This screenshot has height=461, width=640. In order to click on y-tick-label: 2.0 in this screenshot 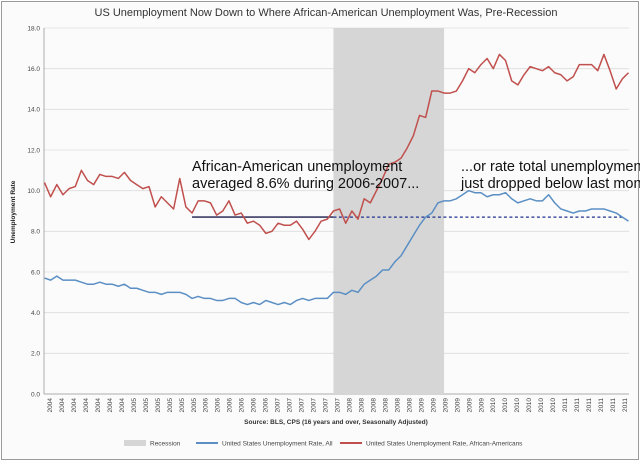, I will do `click(35, 354)`.